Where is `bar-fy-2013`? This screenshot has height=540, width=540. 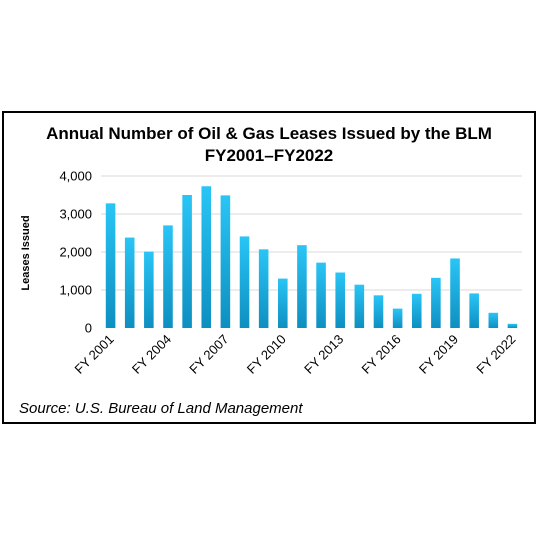 bar-fy-2013 is located at coordinates (340, 300).